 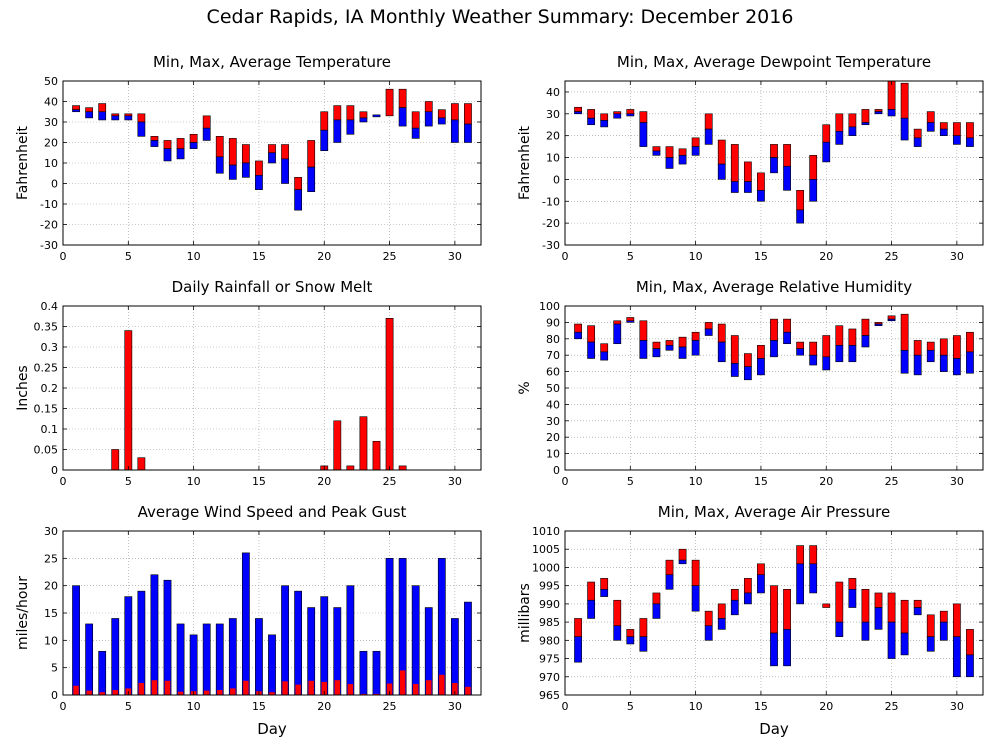 What do you see at coordinates (51, 586) in the screenshot?
I see `y-tick-label: 20` at bounding box center [51, 586].